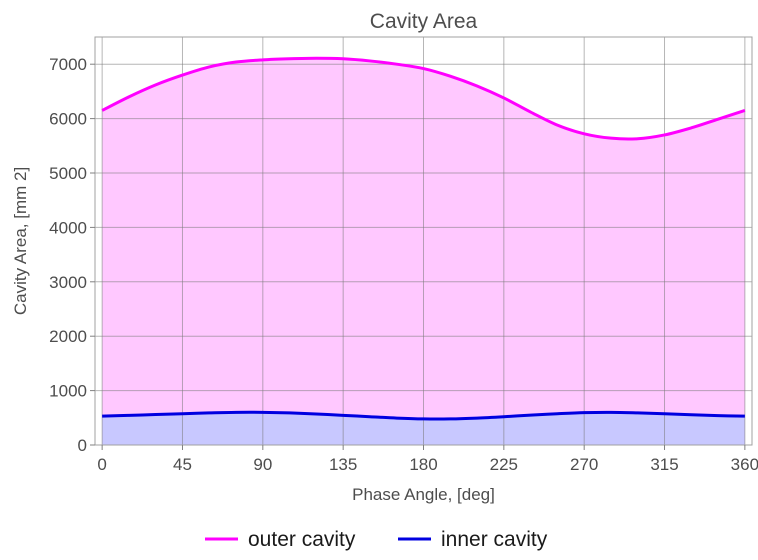 Image resolution: width=758 pixels, height=560 pixels. What do you see at coordinates (423, 494) in the screenshot?
I see `x-axis-label: Phase Angle, [deg]` at bounding box center [423, 494].